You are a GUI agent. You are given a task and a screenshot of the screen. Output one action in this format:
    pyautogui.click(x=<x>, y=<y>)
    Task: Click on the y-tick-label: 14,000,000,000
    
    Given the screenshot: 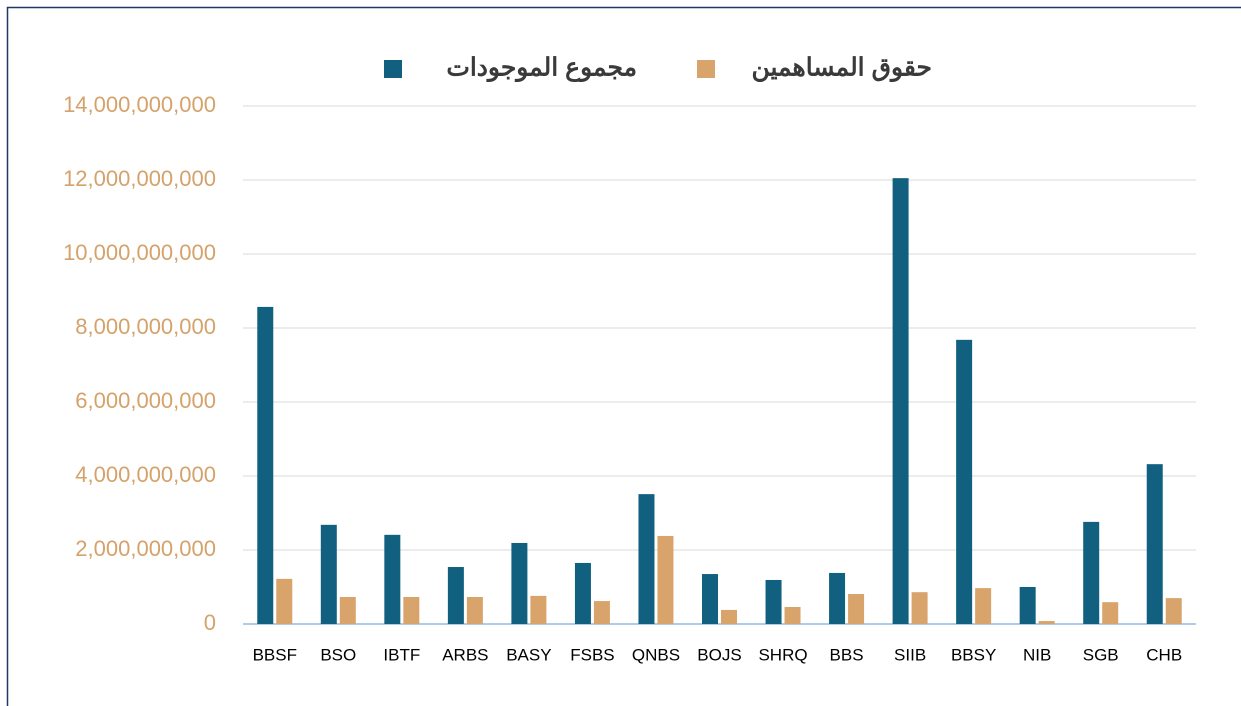 What is the action you would take?
    pyautogui.click(x=139, y=104)
    